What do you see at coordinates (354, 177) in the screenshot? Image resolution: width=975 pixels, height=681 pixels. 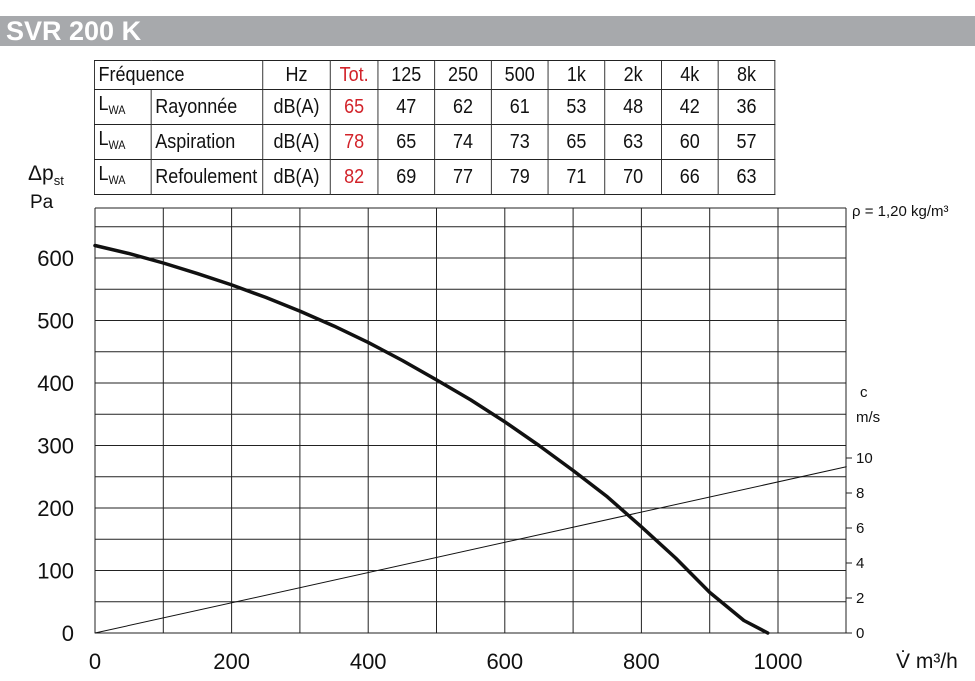 I see `row-total: 82` at bounding box center [354, 177].